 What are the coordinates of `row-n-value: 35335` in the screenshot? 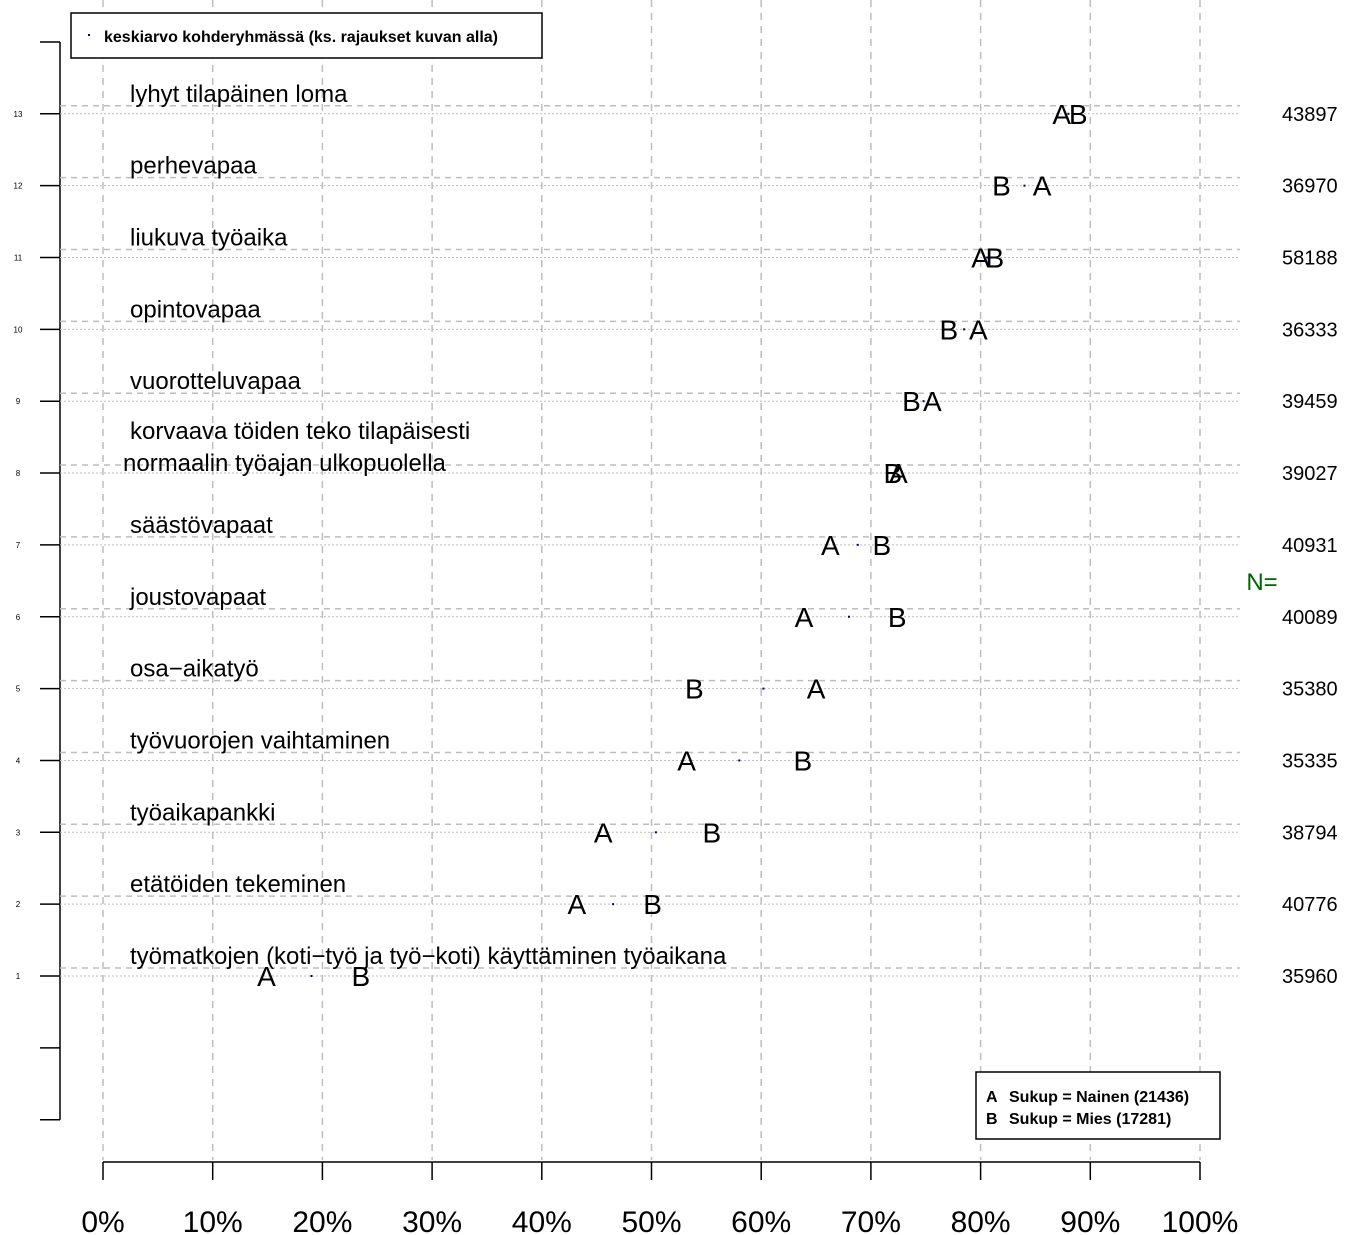 It's located at (1310, 761).